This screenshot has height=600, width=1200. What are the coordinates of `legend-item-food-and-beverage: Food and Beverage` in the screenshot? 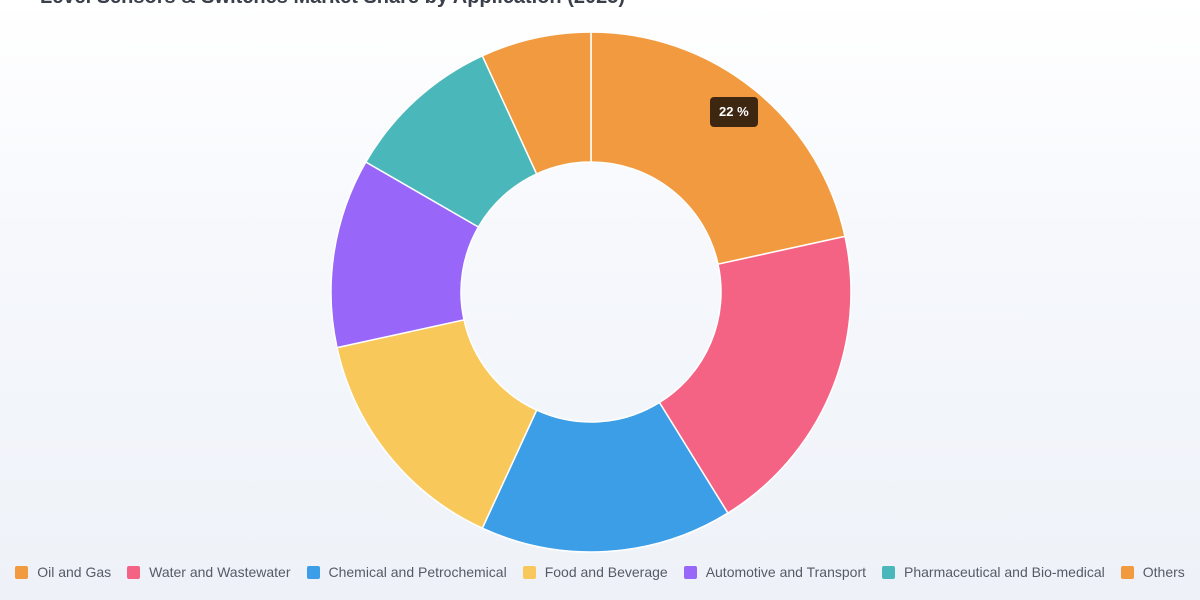 It's located at (595, 572).